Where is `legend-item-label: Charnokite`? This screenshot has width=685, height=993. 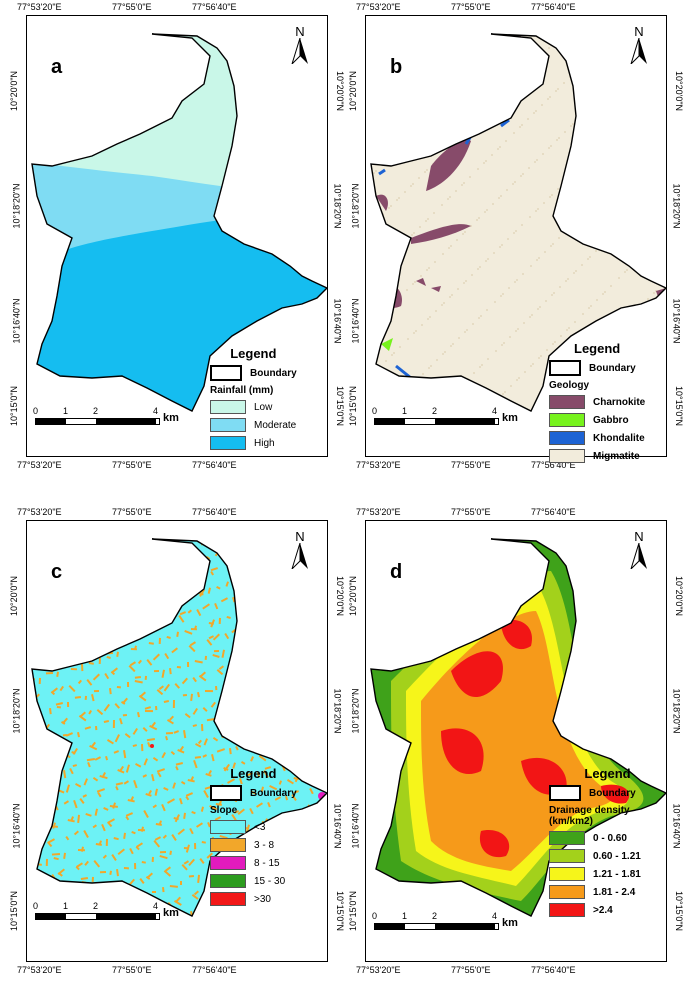
legend-item-label: Charnokite is located at coordinates (619, 402).